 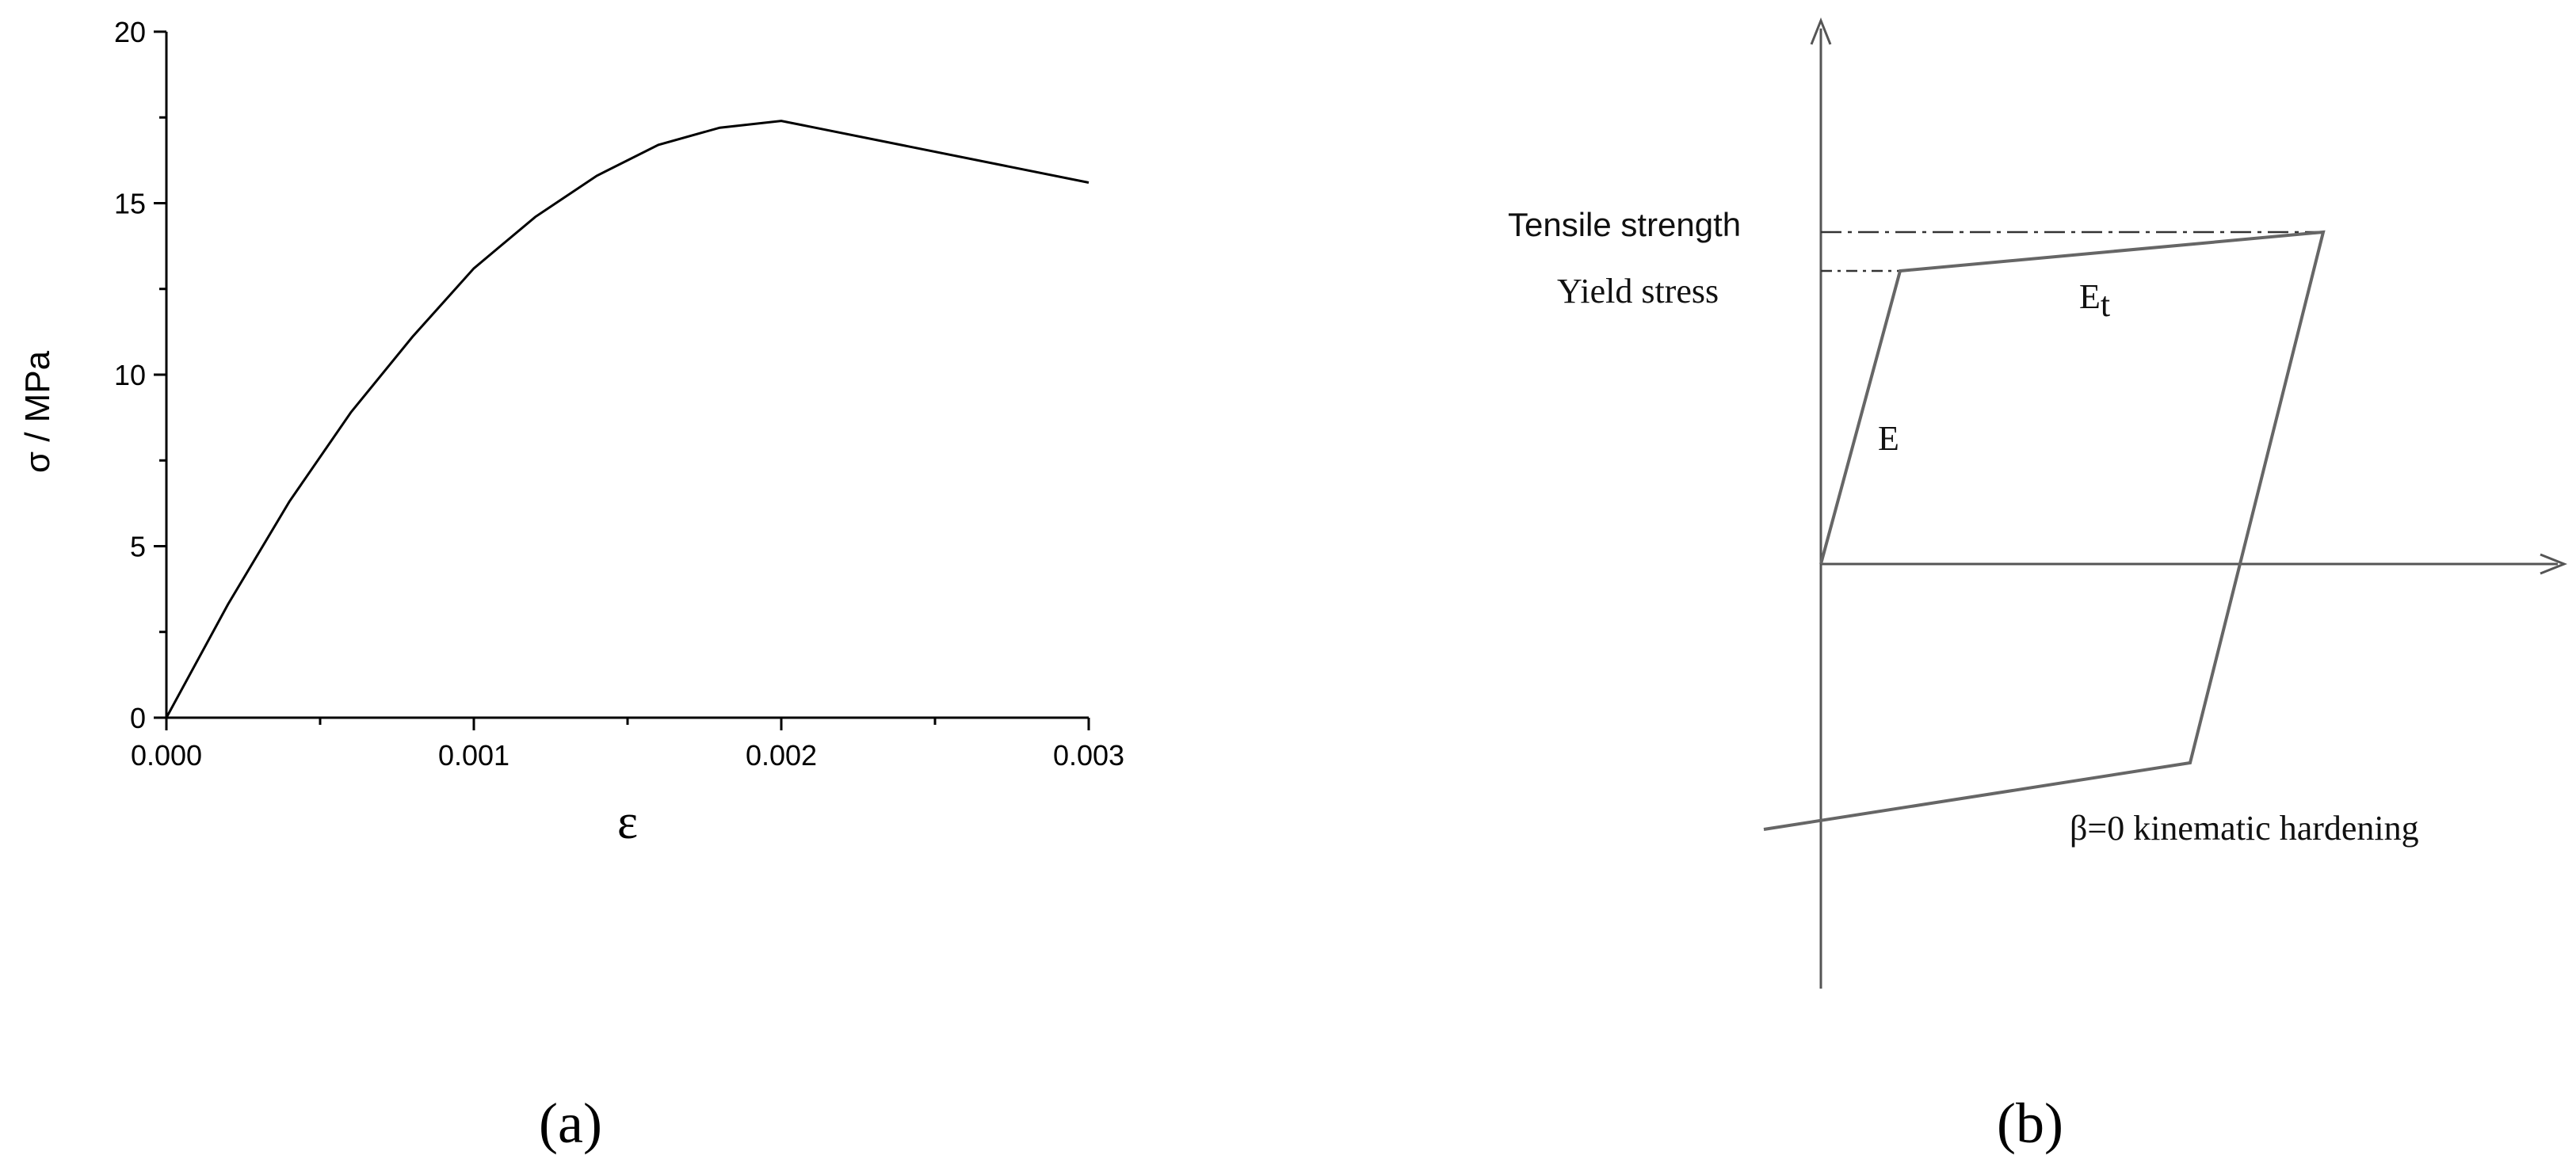 I want to click on tensile-strength-label: Tensile strength, so click(x=1624, y=224).